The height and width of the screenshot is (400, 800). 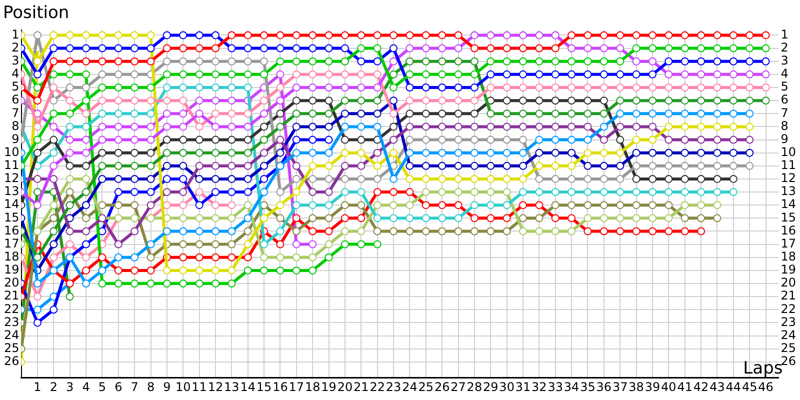 What do you see at coordinates (312, 387) in the screenshot?
I see `x-tick-label: 18` at bounding box center [312, 387].